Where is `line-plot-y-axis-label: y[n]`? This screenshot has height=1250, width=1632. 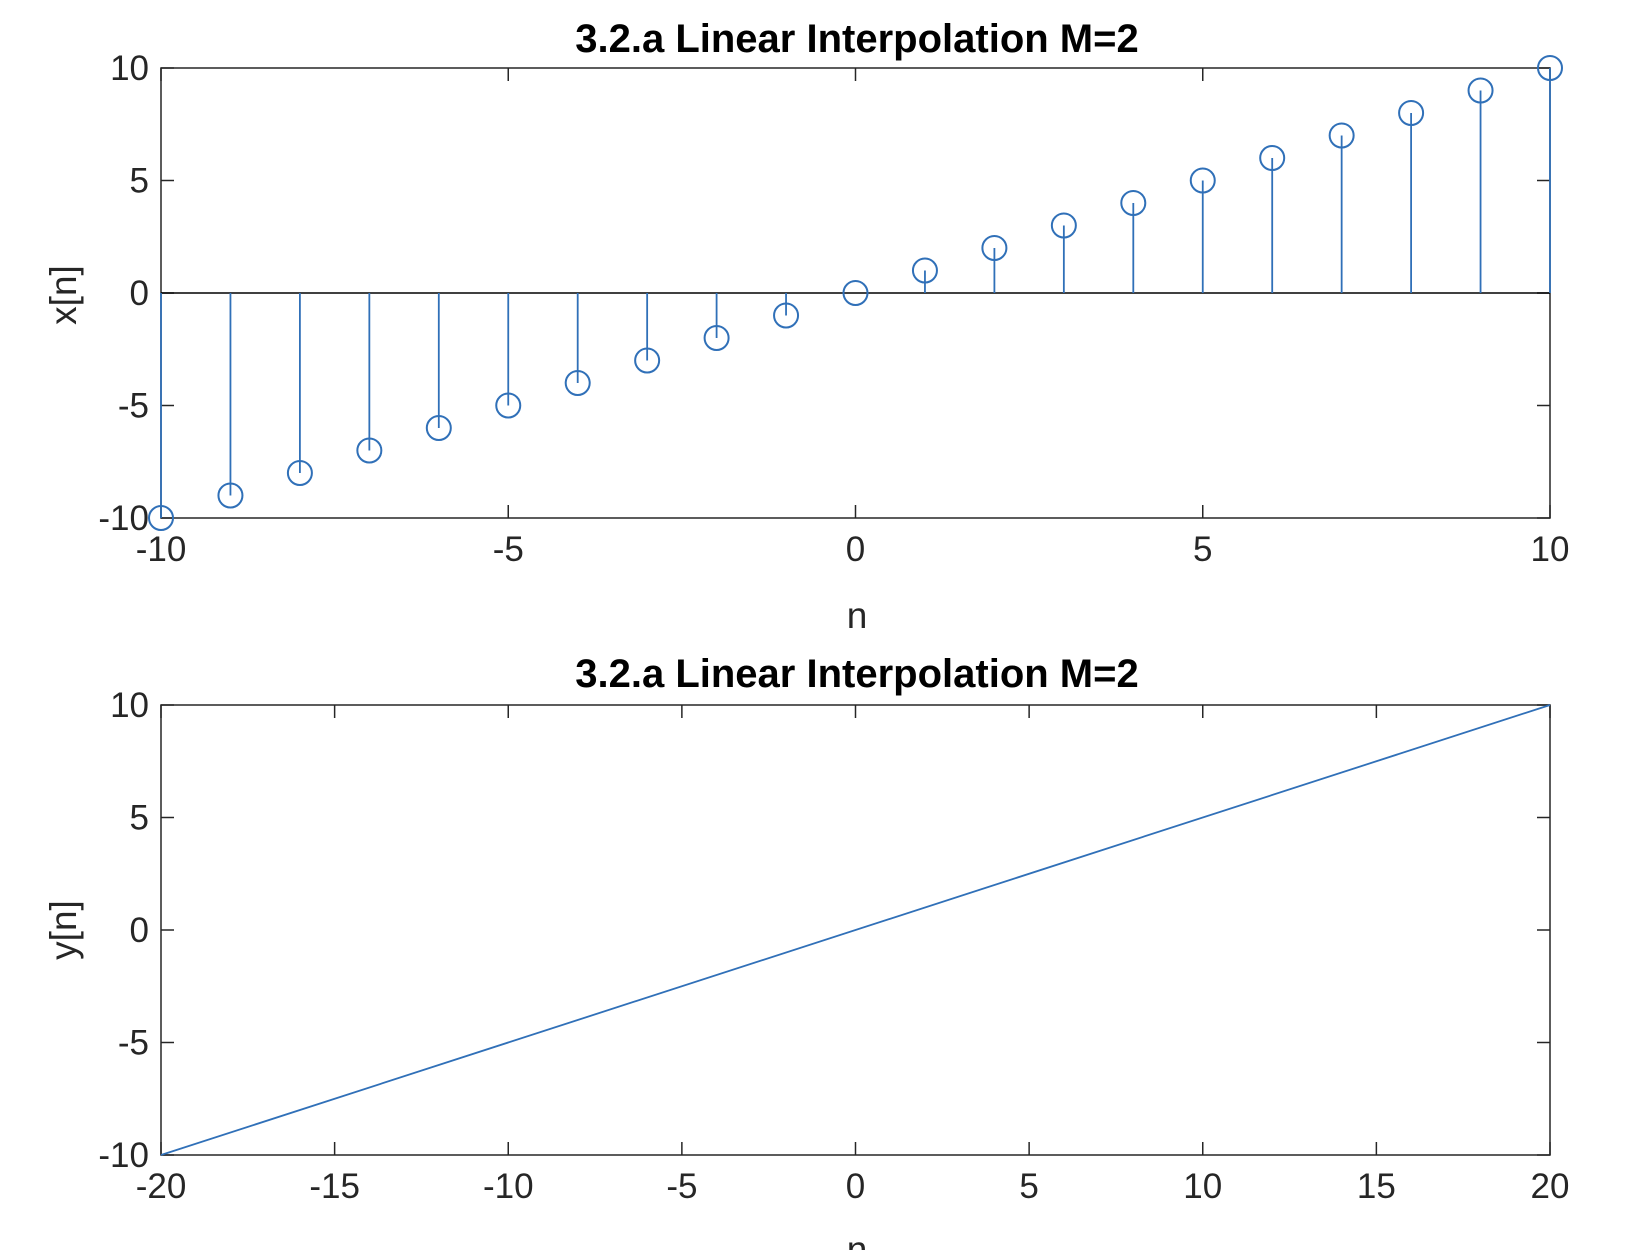 line-plot-y-axis-label: y[n] is located at coordinates (63, 930).